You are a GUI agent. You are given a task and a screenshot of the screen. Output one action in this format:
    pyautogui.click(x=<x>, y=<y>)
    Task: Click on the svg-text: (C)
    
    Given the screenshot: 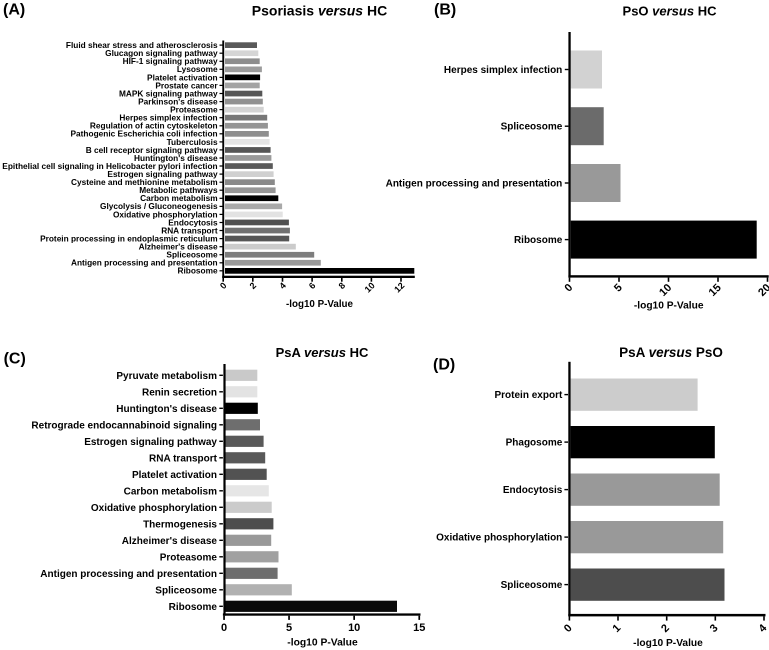 What is the action you would take?
    pyautogui.click(x=15, y=359)
    